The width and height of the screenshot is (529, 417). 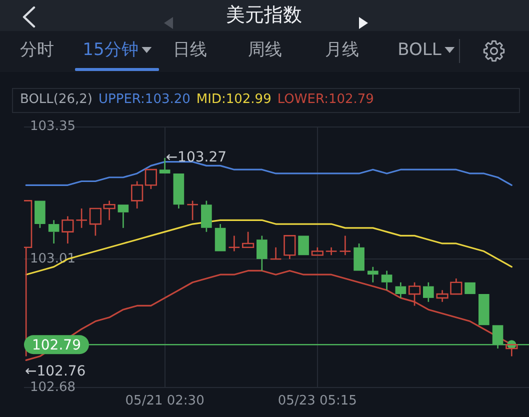 I want to click on text: 日线, so click(x=190, y=50).